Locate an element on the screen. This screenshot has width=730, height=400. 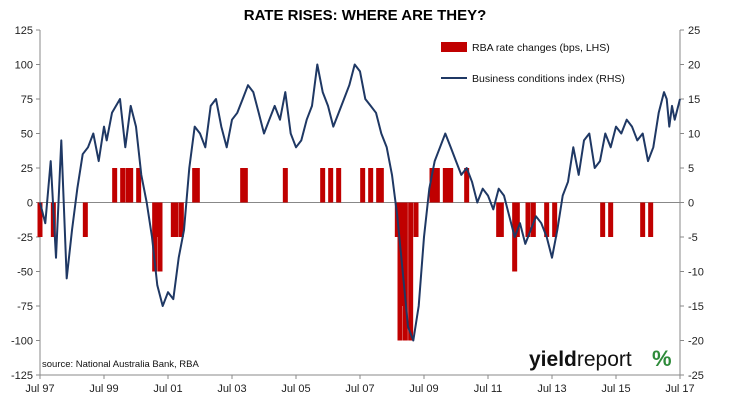
x-tick-label: Jul 01 is located at coordinates (167, 389).